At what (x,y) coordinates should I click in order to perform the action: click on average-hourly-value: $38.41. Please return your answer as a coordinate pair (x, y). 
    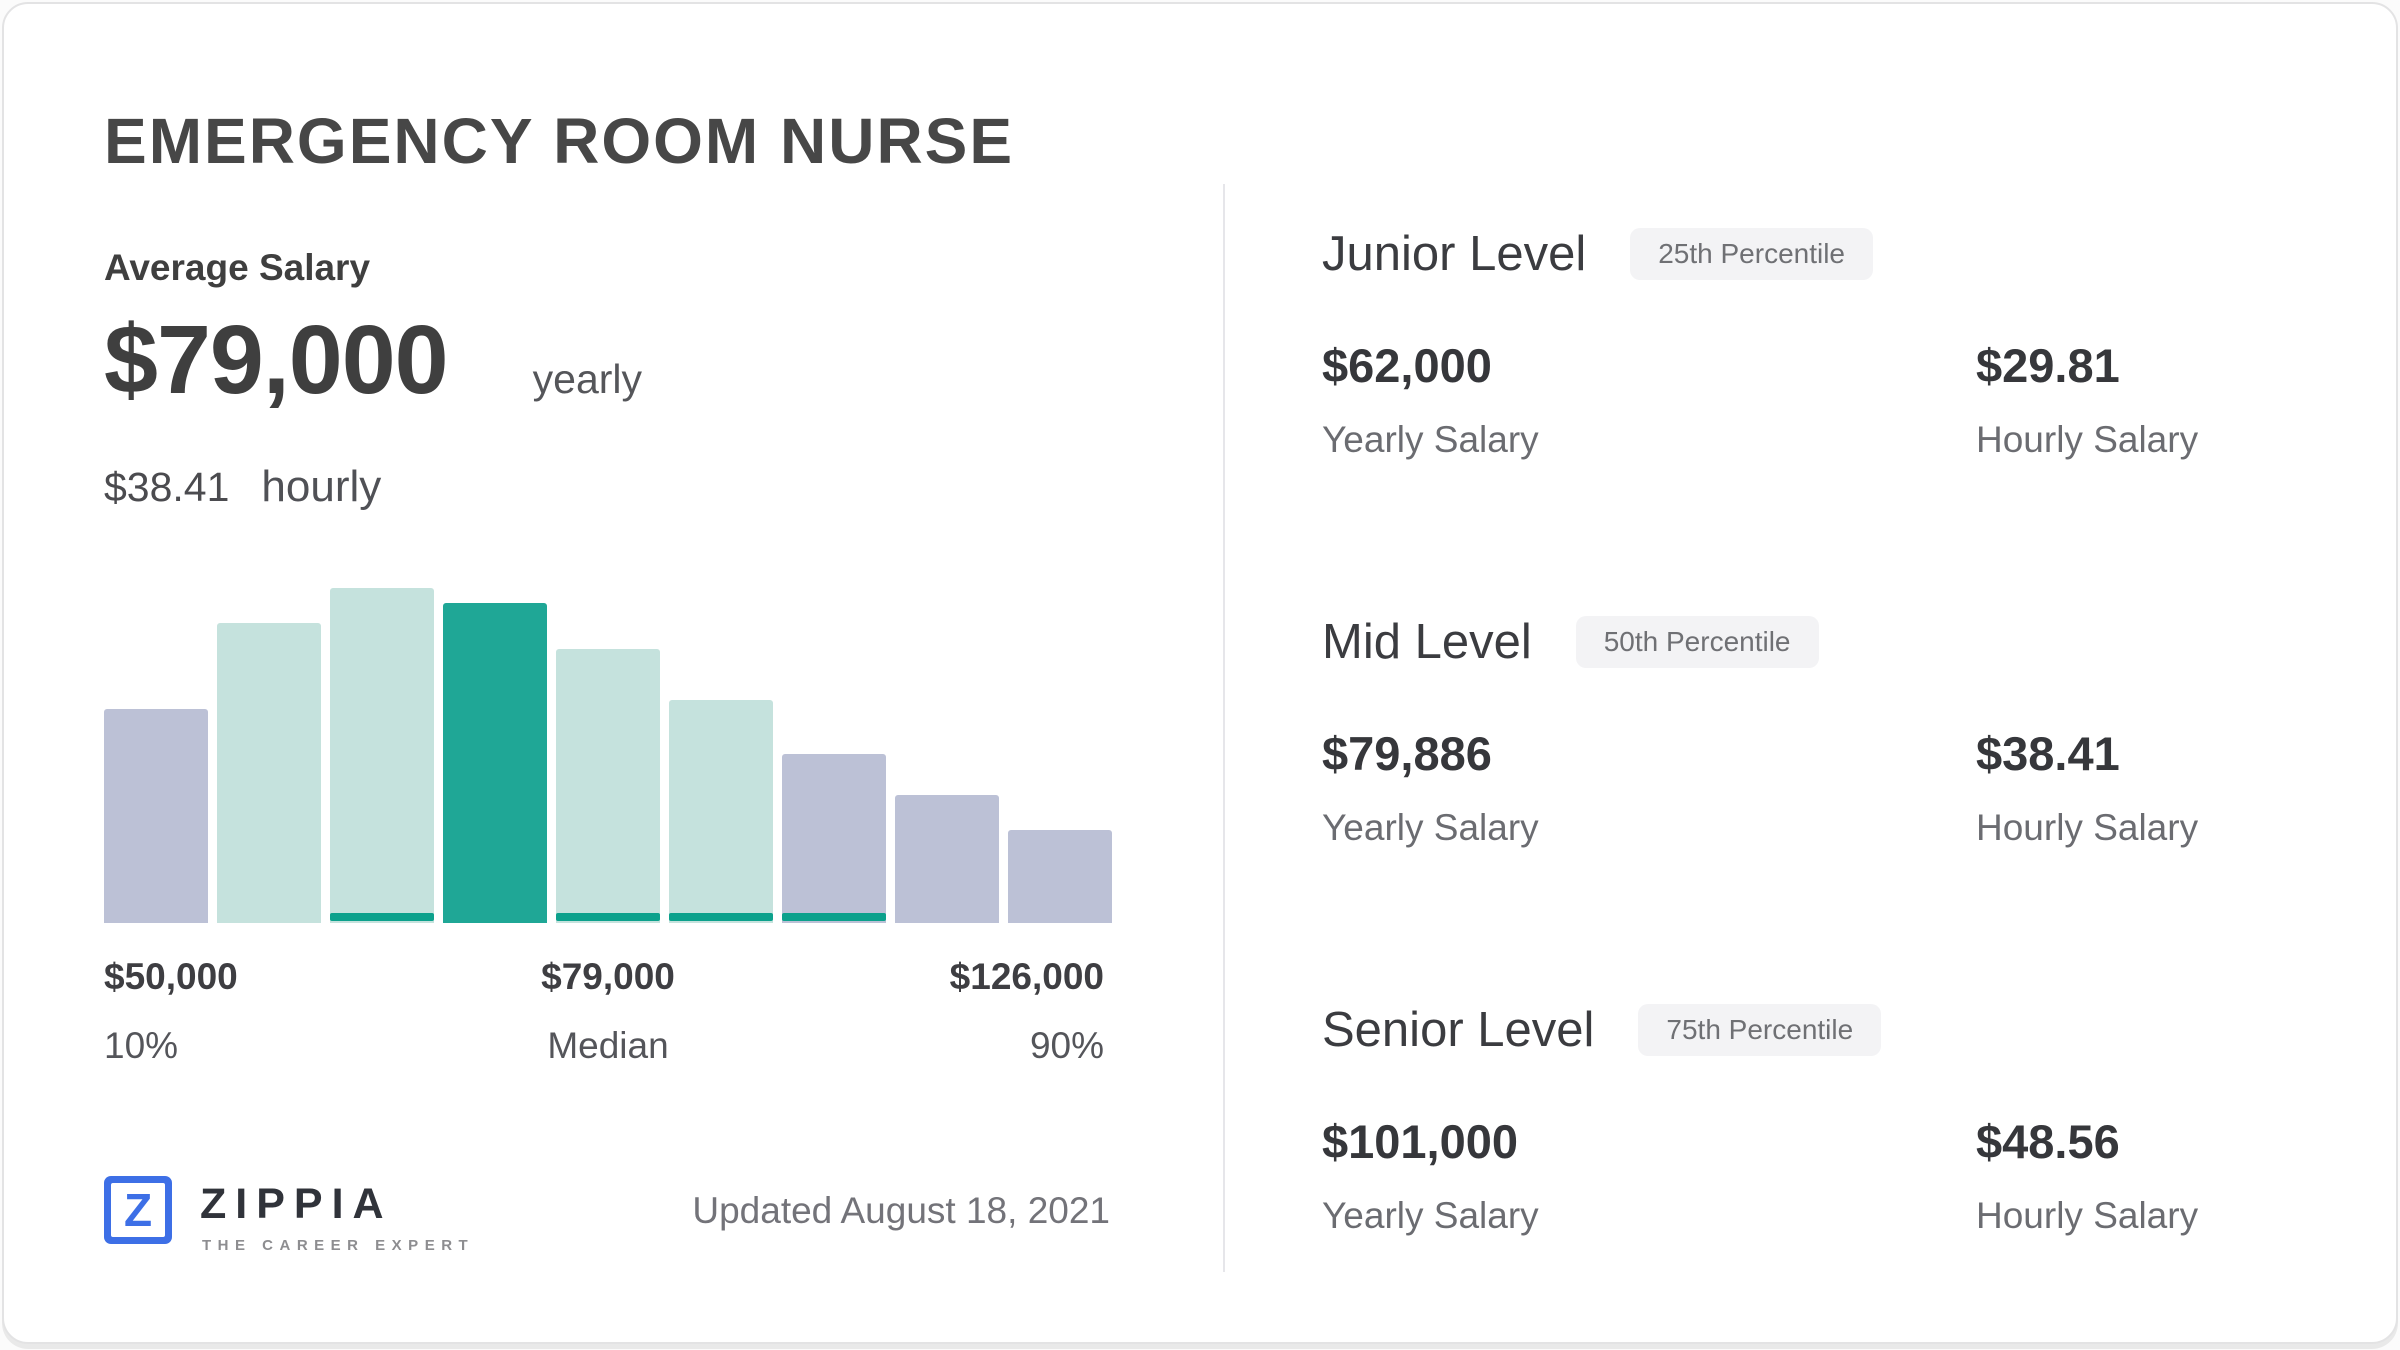
    Looking at the image, I should click on (167, 487).